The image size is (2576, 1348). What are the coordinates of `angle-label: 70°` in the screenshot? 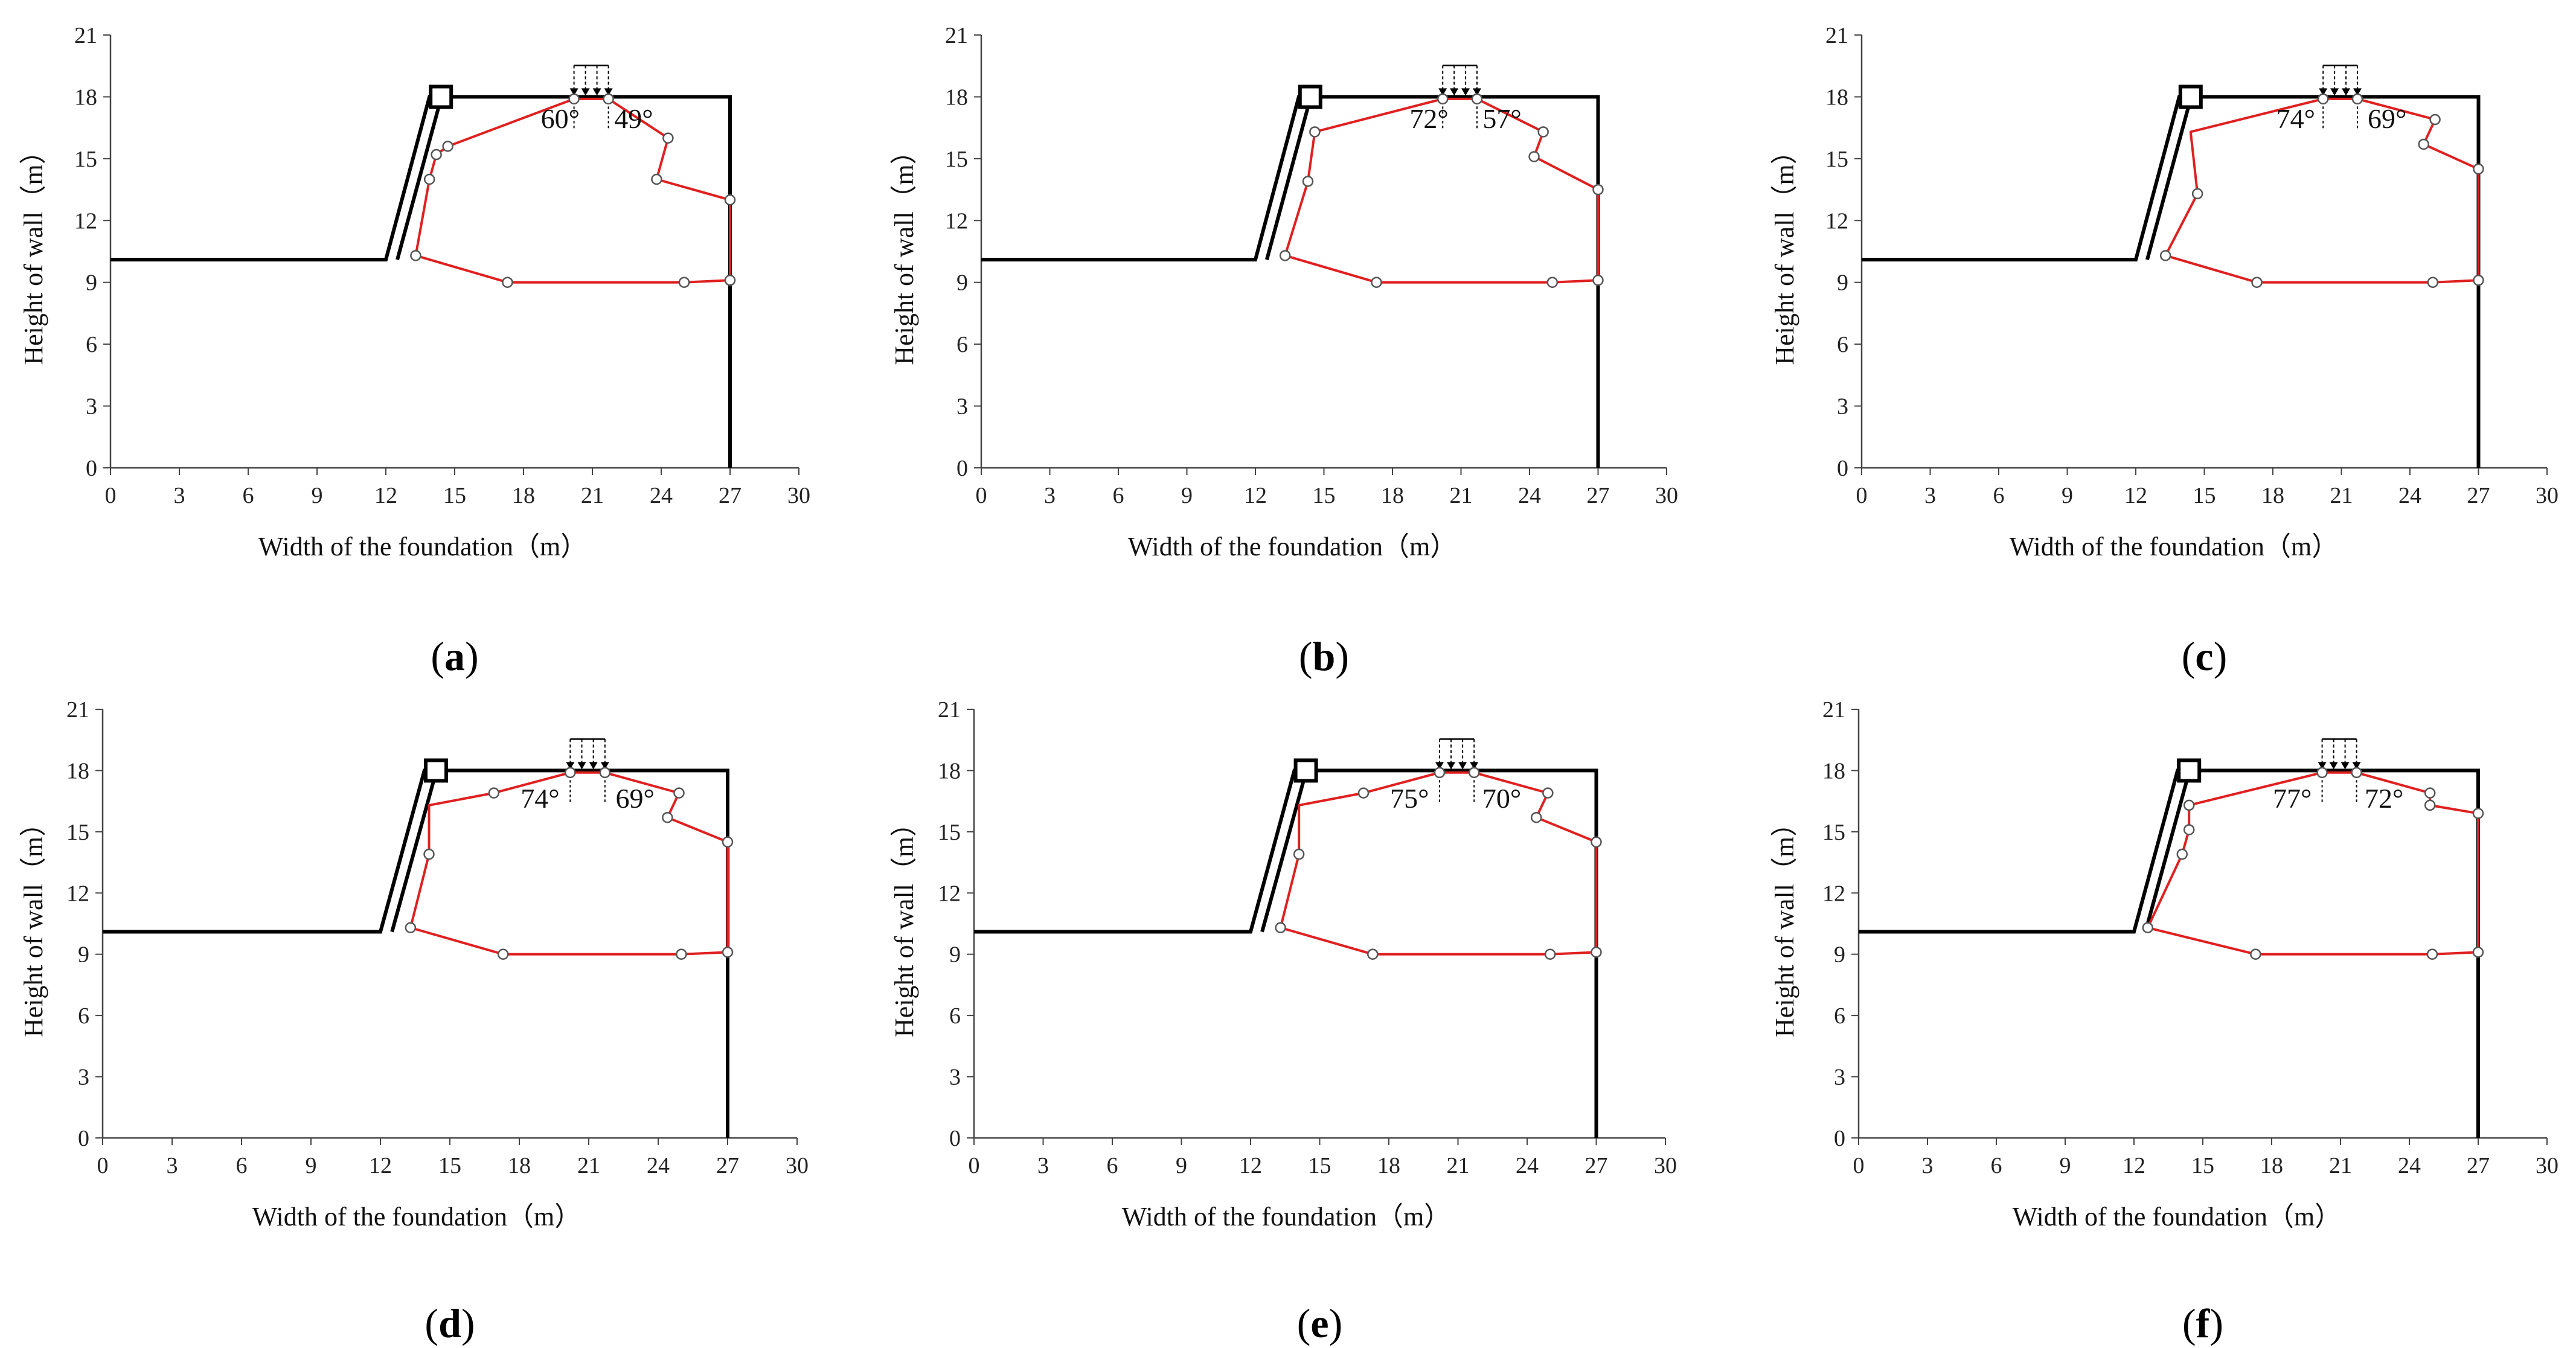 It's located at (1501, 798).